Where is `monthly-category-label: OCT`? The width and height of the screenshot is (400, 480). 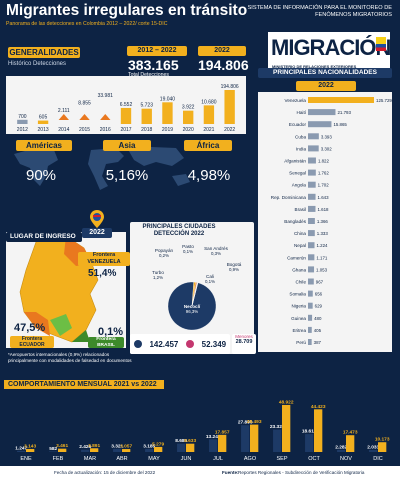 monthly-category-label: OCT is located at coordinates (314, 459).